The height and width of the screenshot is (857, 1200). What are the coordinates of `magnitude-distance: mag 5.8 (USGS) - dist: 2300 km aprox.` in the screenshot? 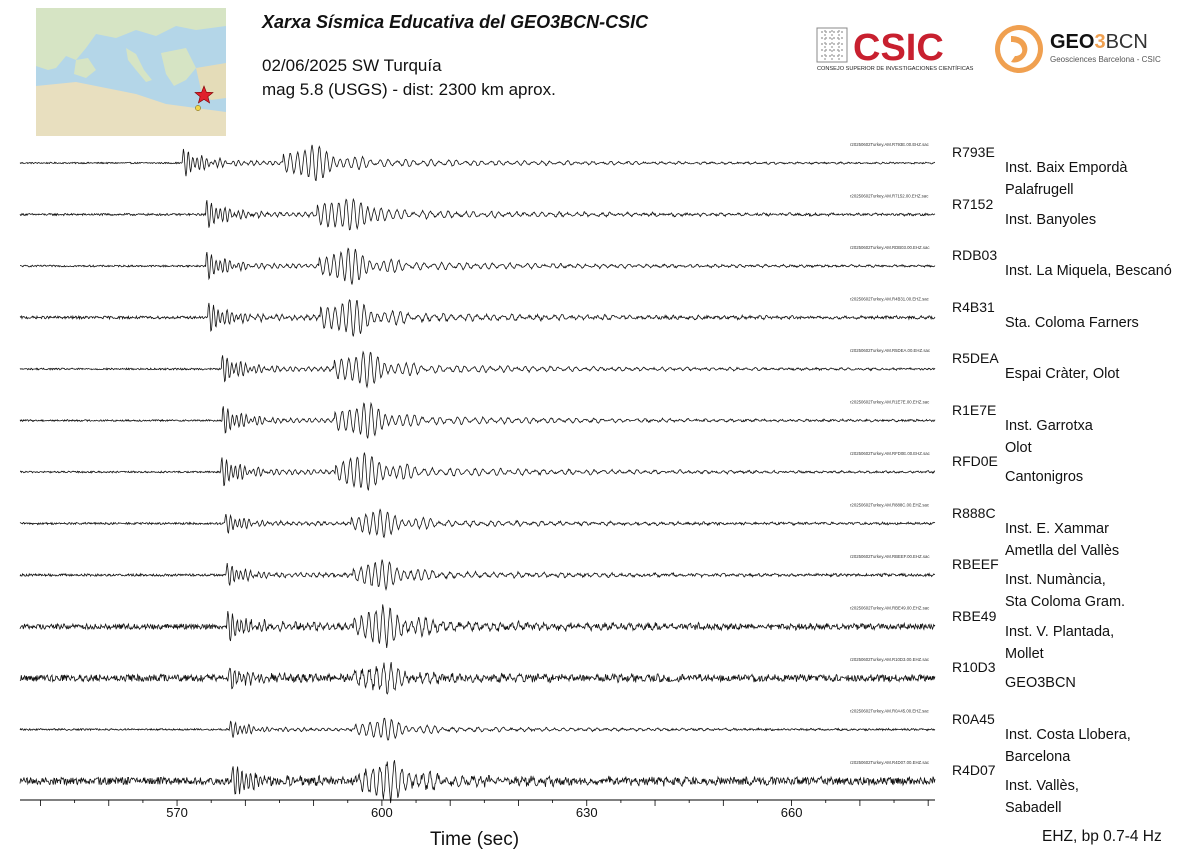 It's located at (409, 89).